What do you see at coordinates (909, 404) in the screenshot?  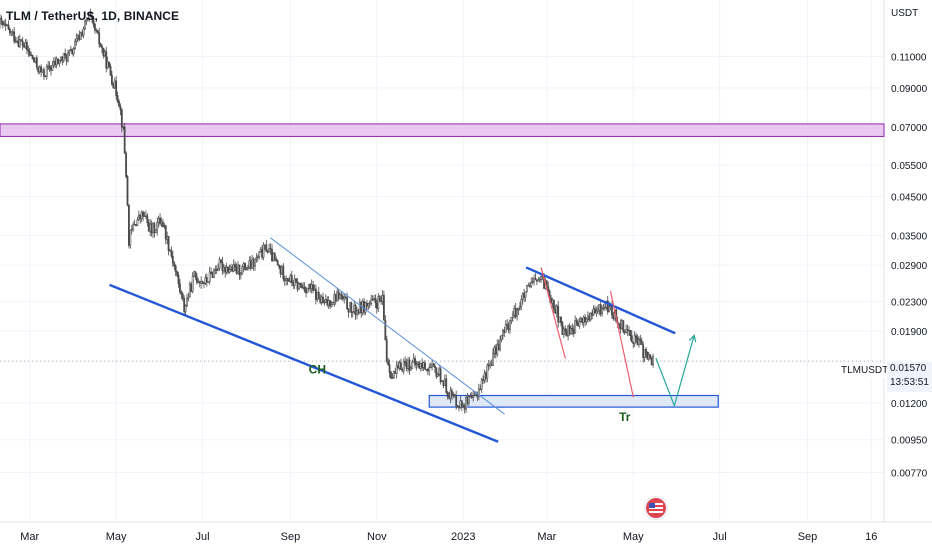 I see `y-tick-label: 0.01200` at bounding box center [909, 404].